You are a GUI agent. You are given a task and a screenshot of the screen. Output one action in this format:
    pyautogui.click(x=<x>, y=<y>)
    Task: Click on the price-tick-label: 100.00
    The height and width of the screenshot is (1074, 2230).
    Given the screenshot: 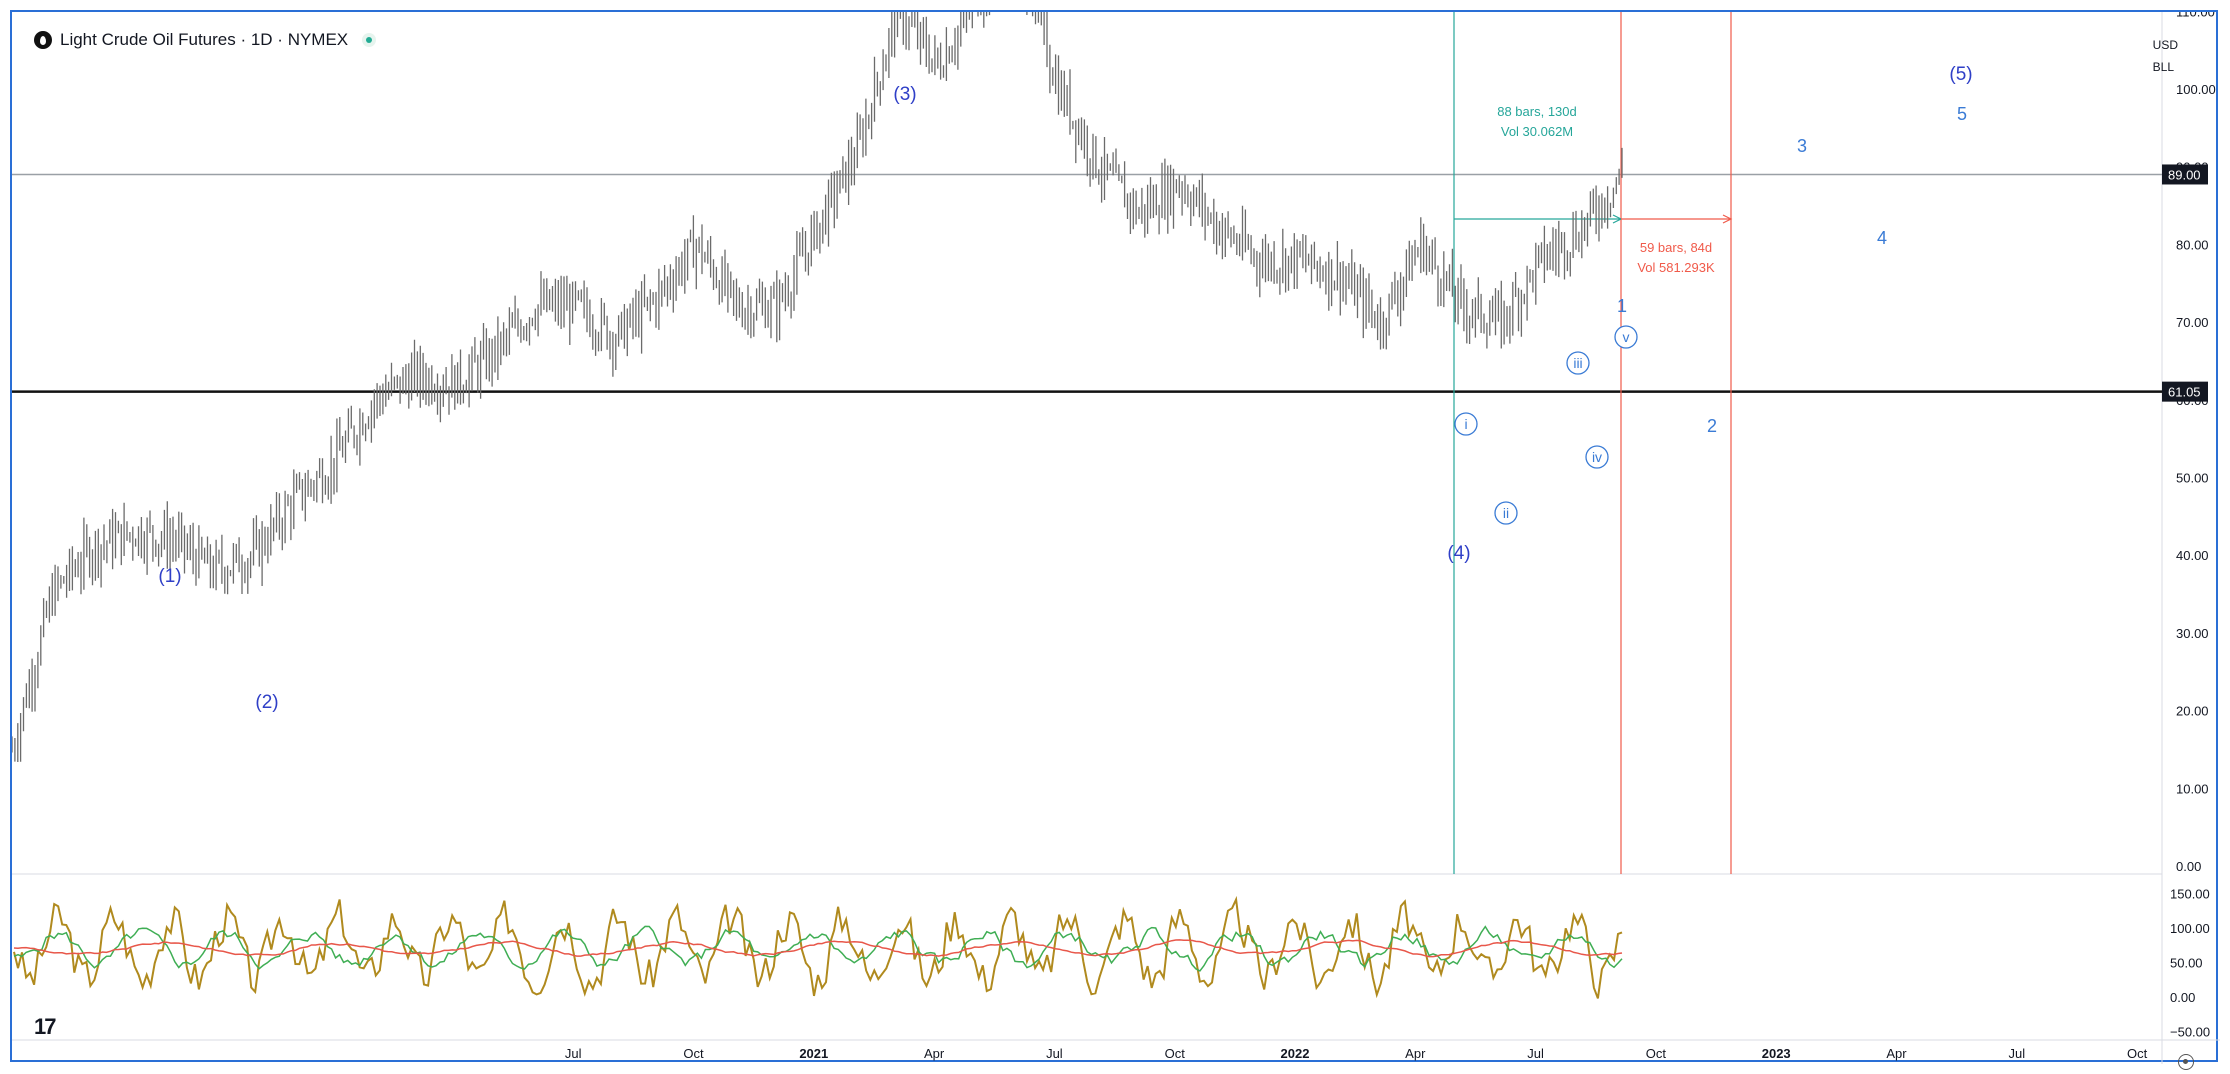 What is the action you would take?
    pyautogui.click(x=2196, y=89)
    